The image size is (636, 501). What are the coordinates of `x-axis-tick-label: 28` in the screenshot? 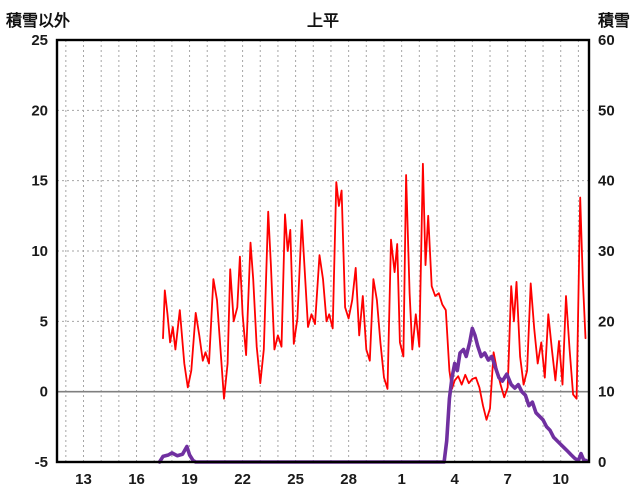 It's located at (348, 479).